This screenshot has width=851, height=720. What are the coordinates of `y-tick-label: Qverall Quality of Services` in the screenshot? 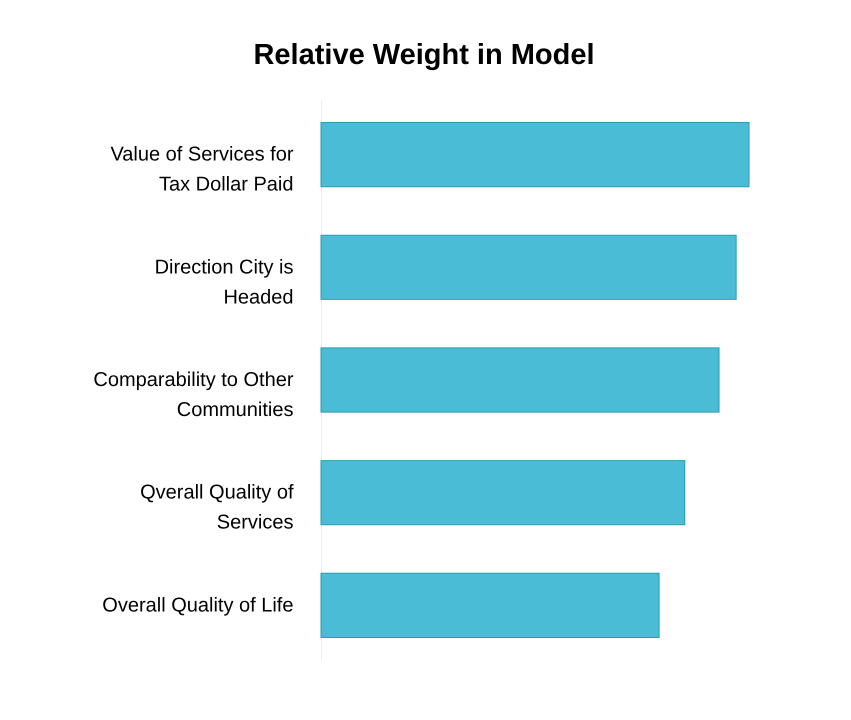 It's located at (217, 508).